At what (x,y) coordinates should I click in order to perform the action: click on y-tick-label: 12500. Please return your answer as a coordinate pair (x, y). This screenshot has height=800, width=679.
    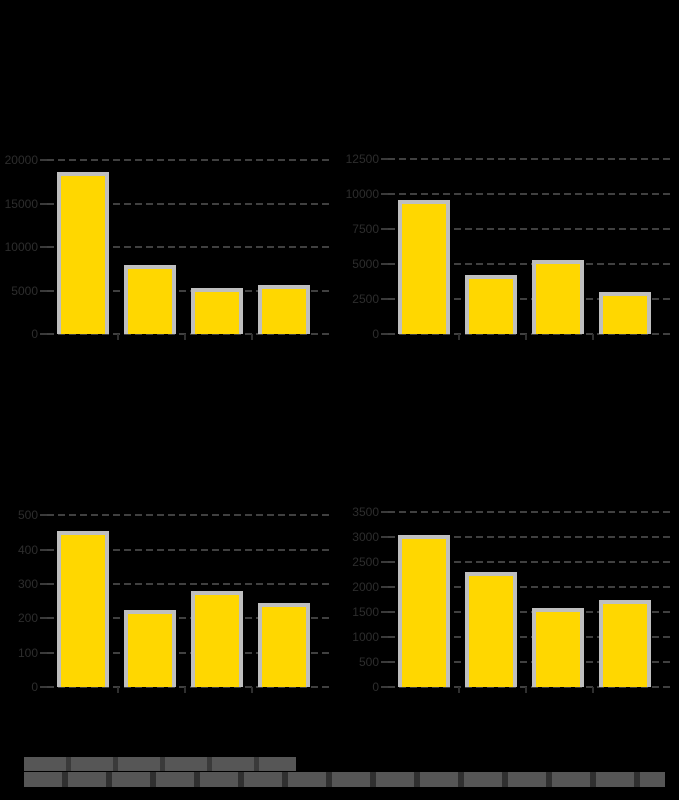
    Looking at the image, I should click on (362, 159).